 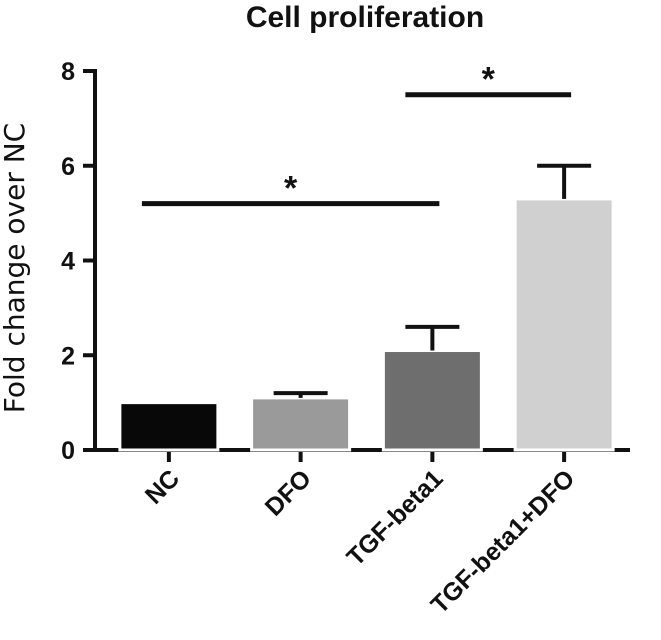 What do you see at coordinates (356, 134) in the screenshot?
I see `significance-markers: **` at bounding box center [356, 134].